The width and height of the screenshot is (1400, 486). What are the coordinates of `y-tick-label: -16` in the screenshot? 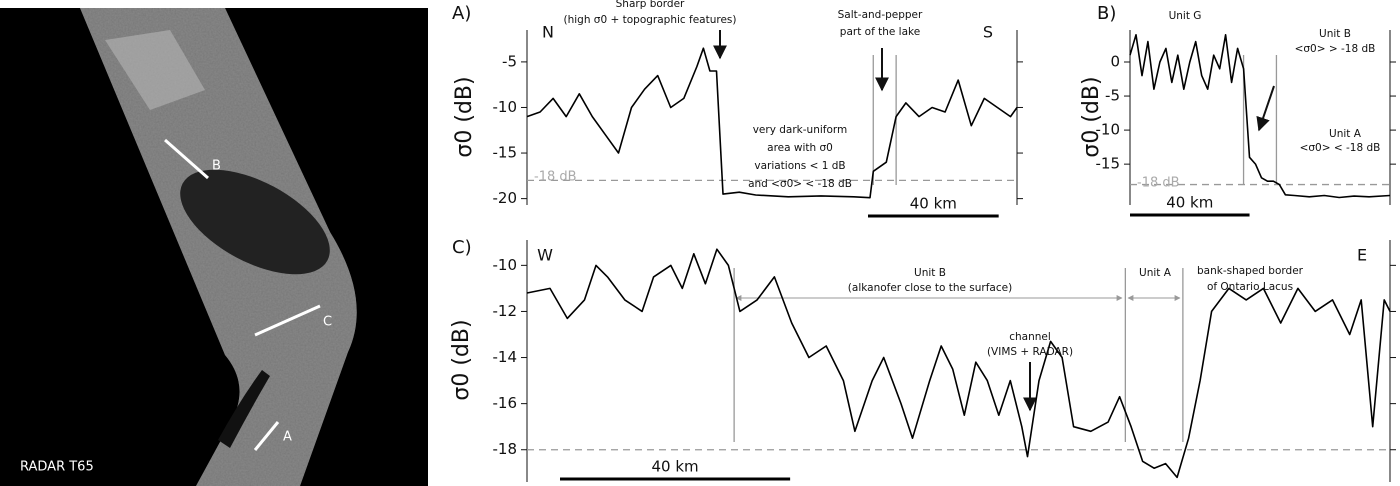 It's located at (505, 403).